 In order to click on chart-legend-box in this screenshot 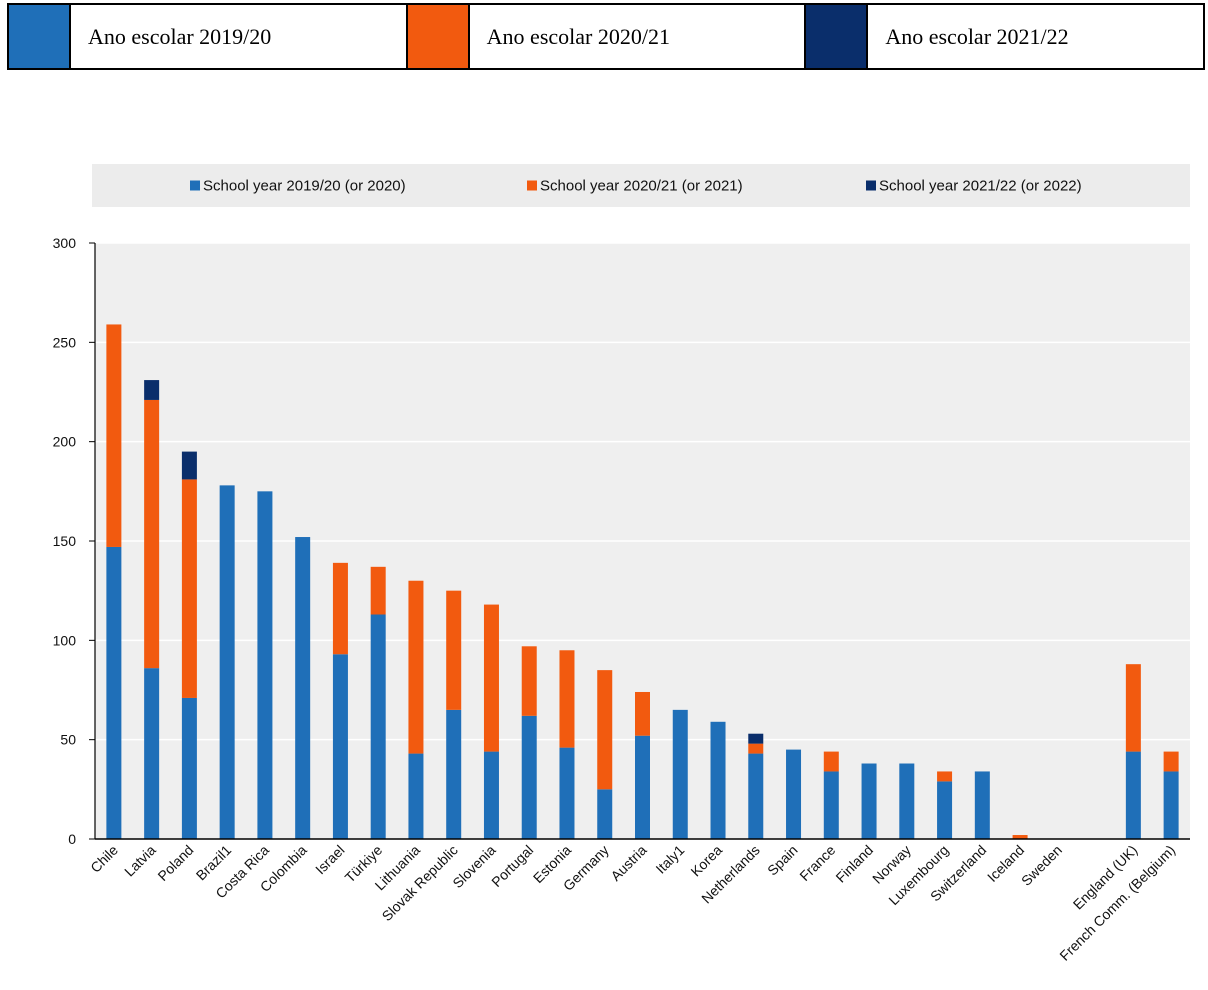, I will do `click(641, 185)`.